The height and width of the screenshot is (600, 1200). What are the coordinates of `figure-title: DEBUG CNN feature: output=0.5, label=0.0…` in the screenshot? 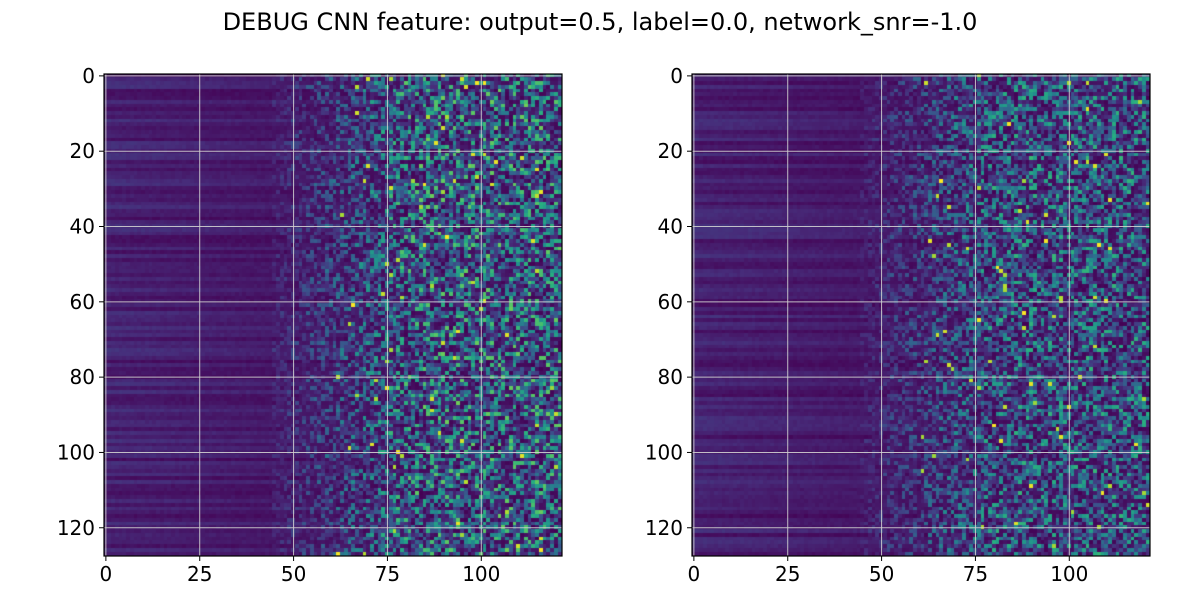 It's located at (600, 22).